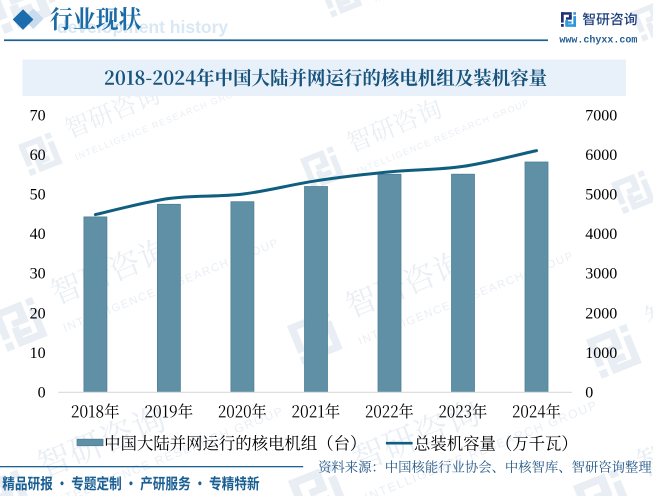  What do you see at coordinates (601, 155) in the screenshot?
I see `svg-text: 6000` at bounding box center [601, 155].